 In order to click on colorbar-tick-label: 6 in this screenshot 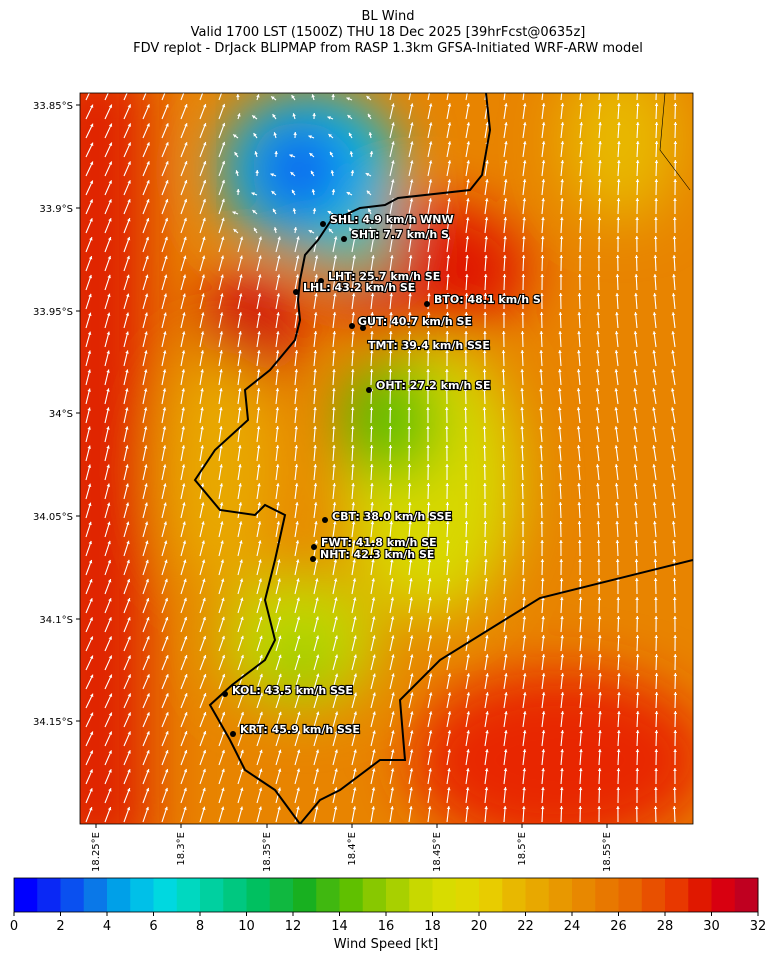, I will do `click(153, 926)`.